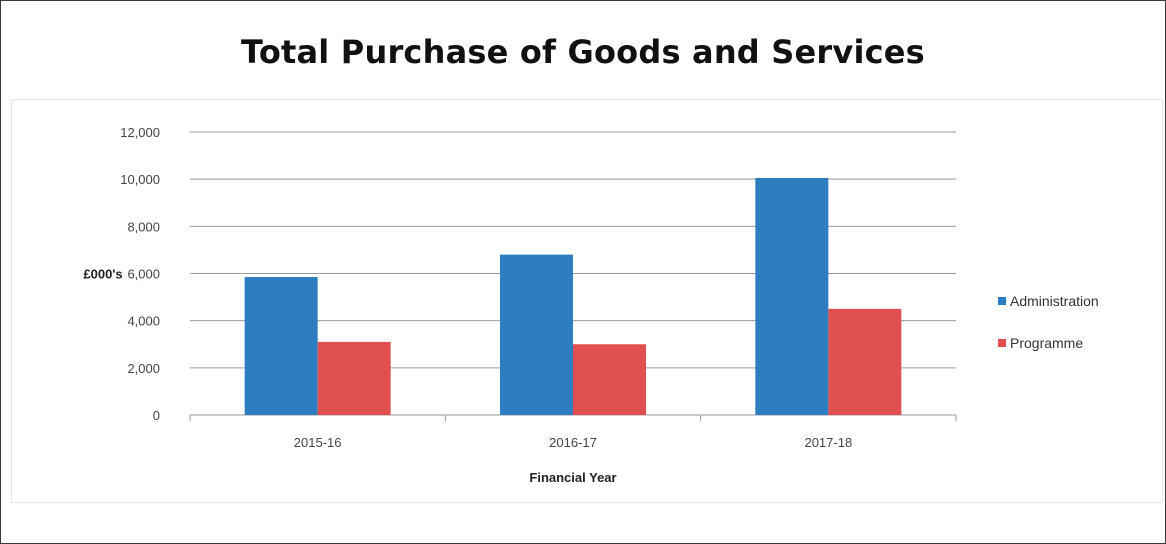 This screenshot has width=1166, height=544. Describe the element at coordinates (143, 321) in the screenshot. I see `y-tick-label: 4,000` at that location.